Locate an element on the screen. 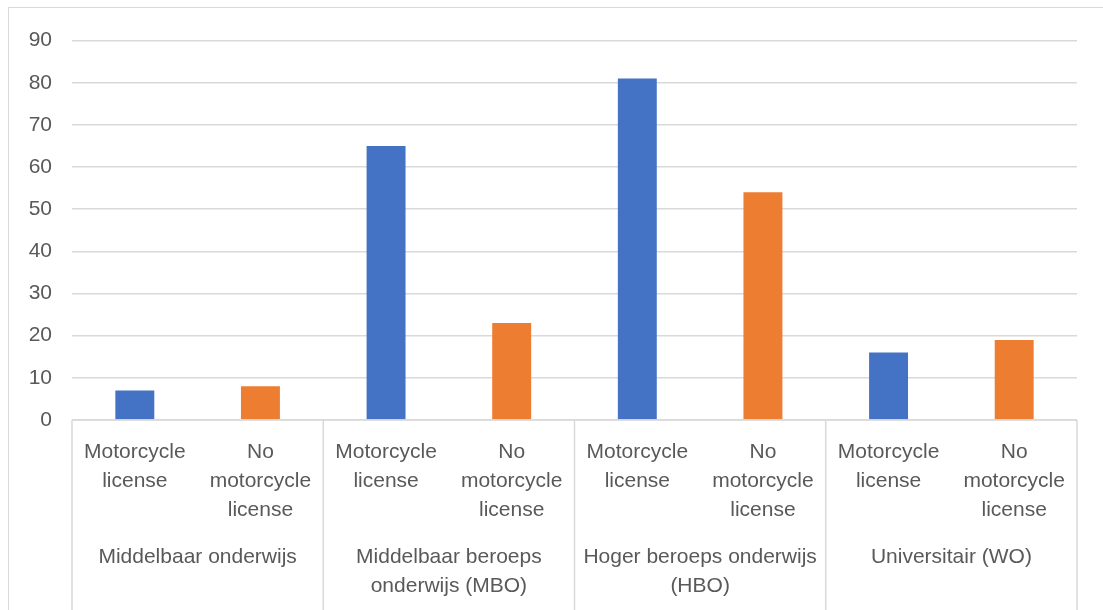 This screenshot has height=610, width=1103. y-tick-label: 80 is located at coordinates (40, 81).